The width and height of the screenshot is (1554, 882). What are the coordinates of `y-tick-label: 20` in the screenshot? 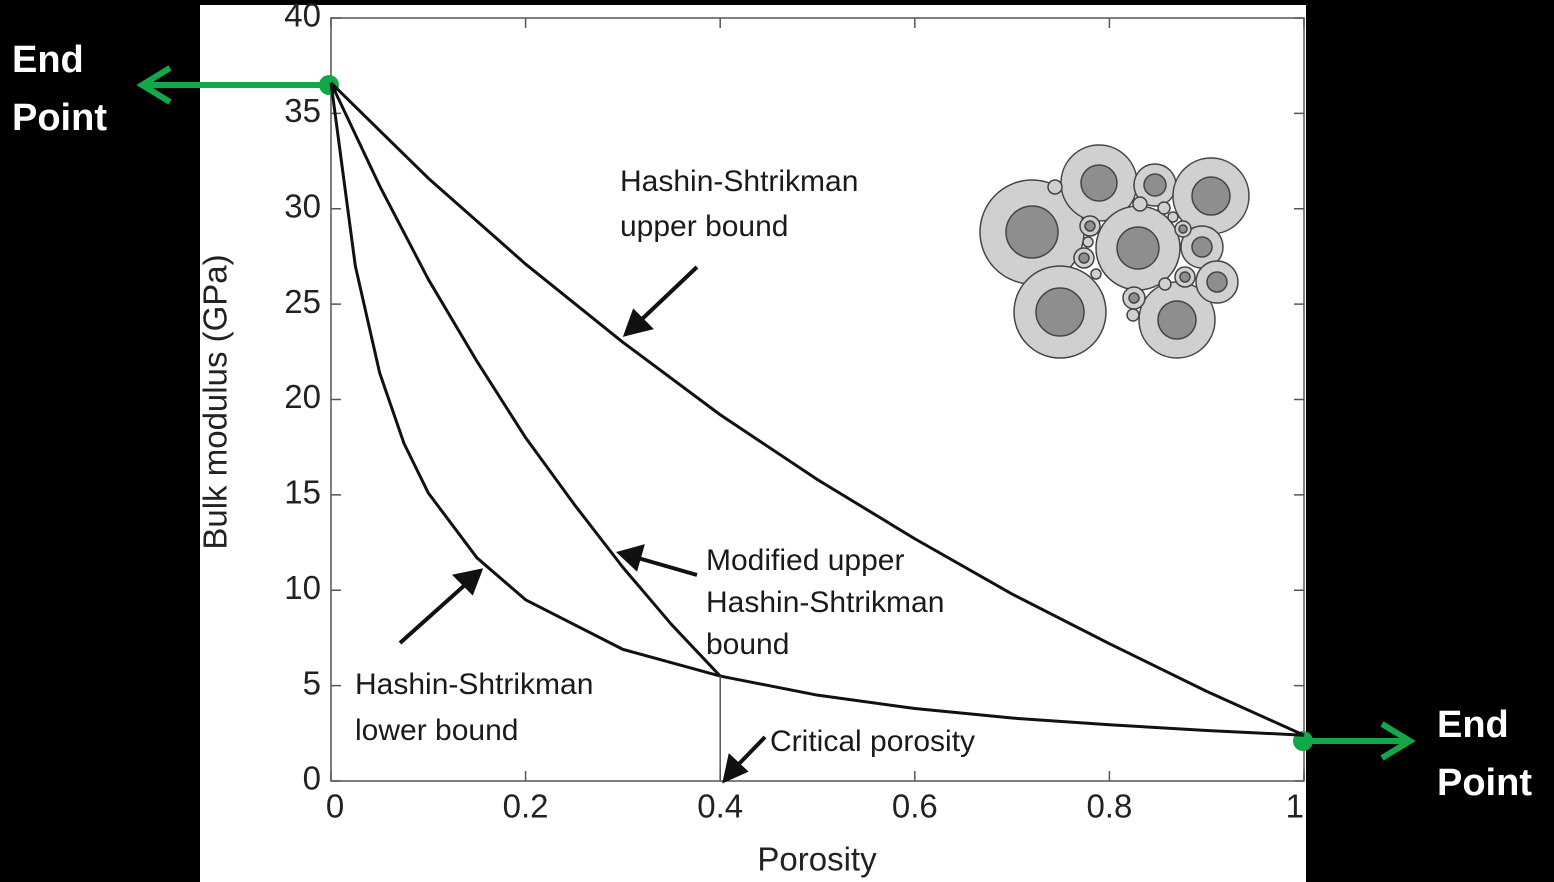 It's located at (302, 396).